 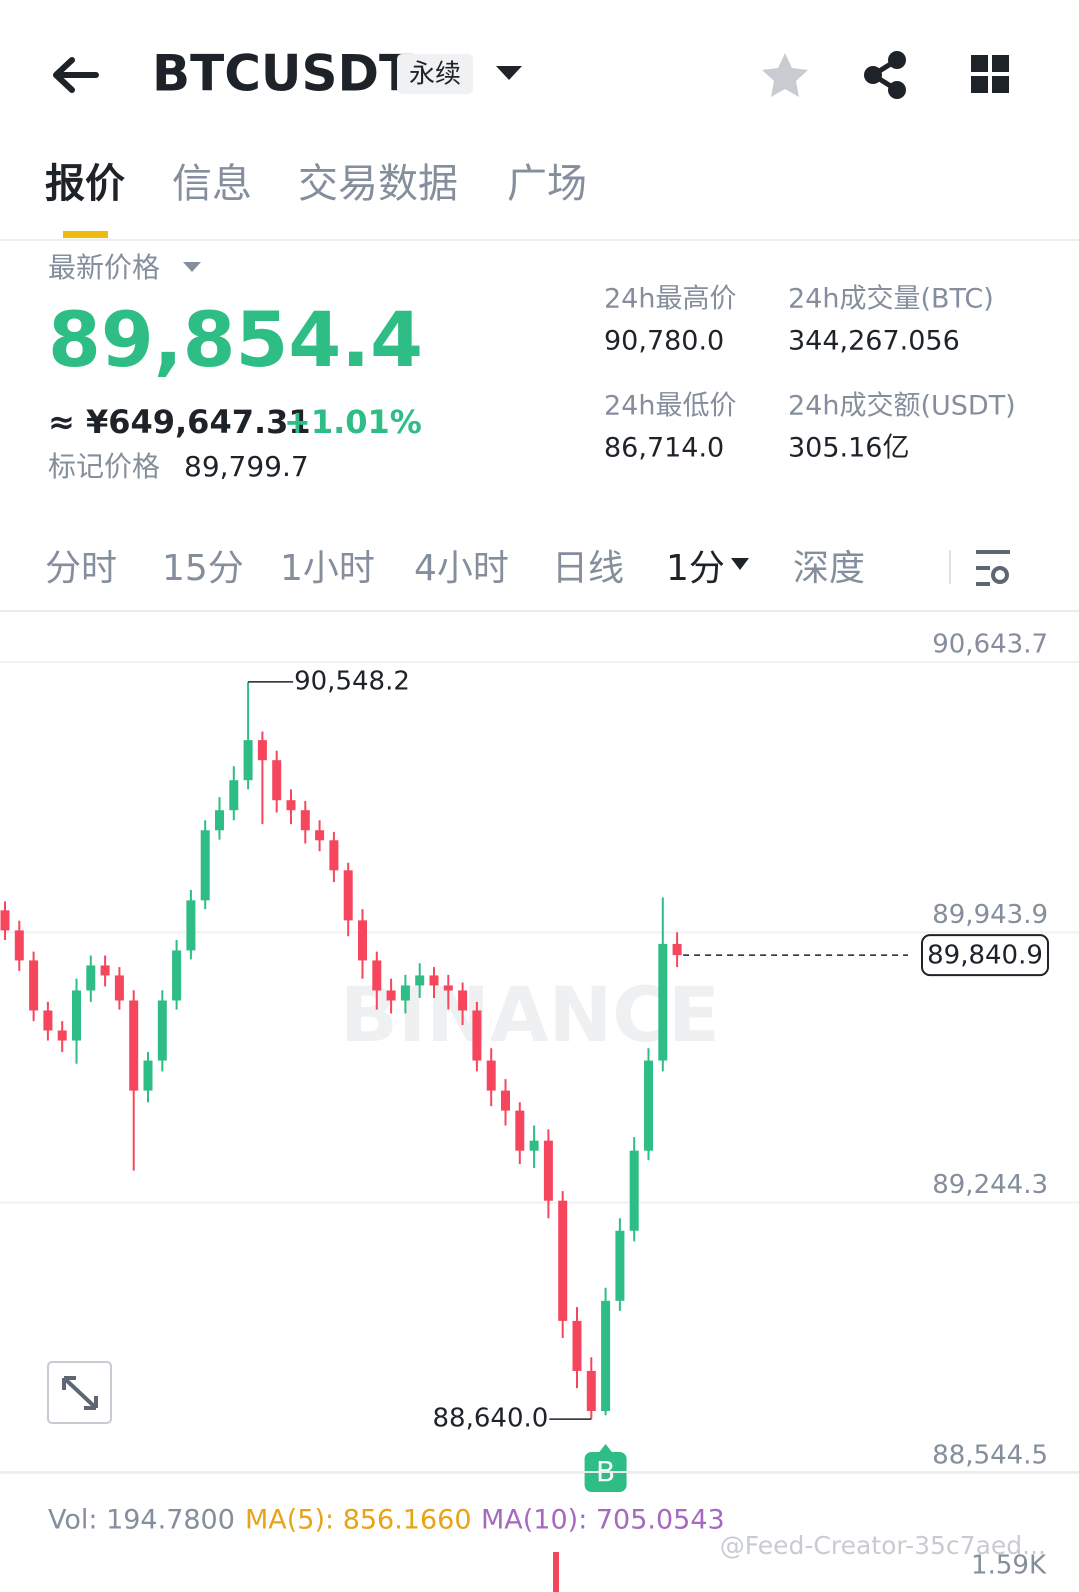 What do you see at coordinates (785, 75) in the screenshot?
I see `favorite-icon` at bounding box center [785, 75].